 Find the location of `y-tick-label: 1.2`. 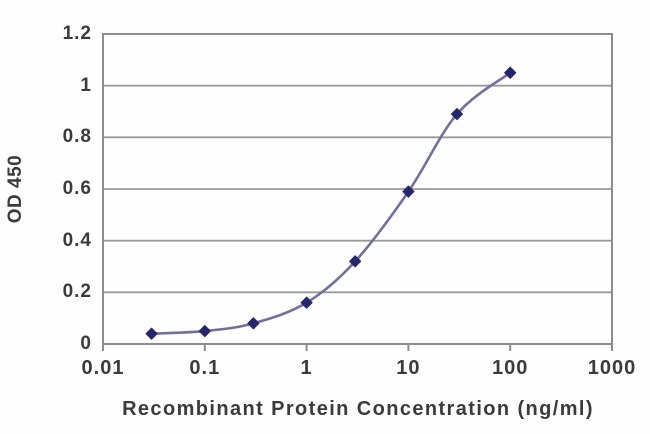

y-tick-label: 1.2 is located at coordinates (77, 33).